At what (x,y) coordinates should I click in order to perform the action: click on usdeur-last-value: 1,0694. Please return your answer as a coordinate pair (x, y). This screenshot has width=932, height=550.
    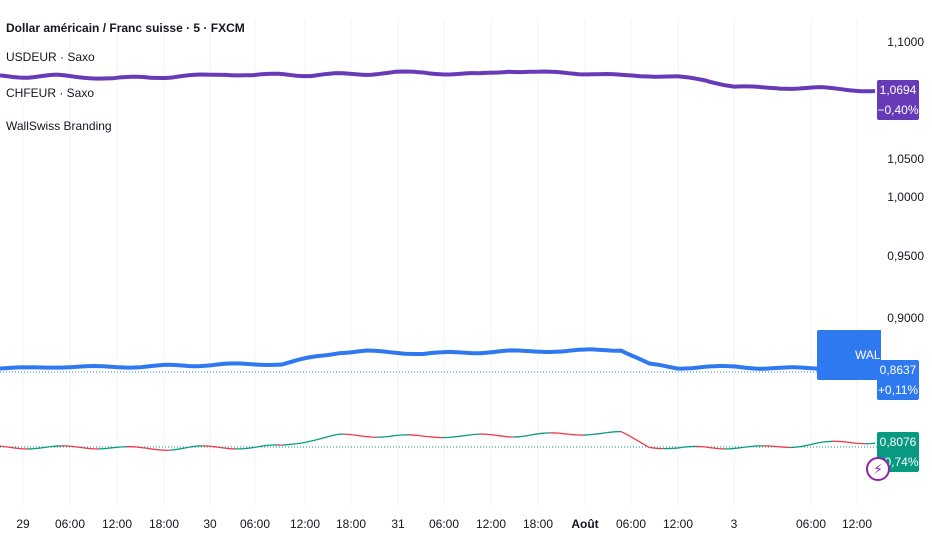
    Looking at the image, I should click on (898, 90).